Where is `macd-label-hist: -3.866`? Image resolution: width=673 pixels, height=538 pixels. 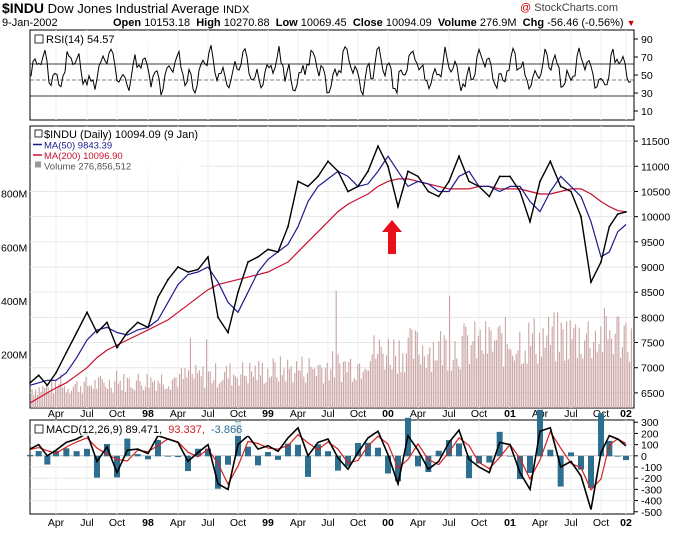
macd-label-hist: -3.866 is located at coordinates (226, 430).